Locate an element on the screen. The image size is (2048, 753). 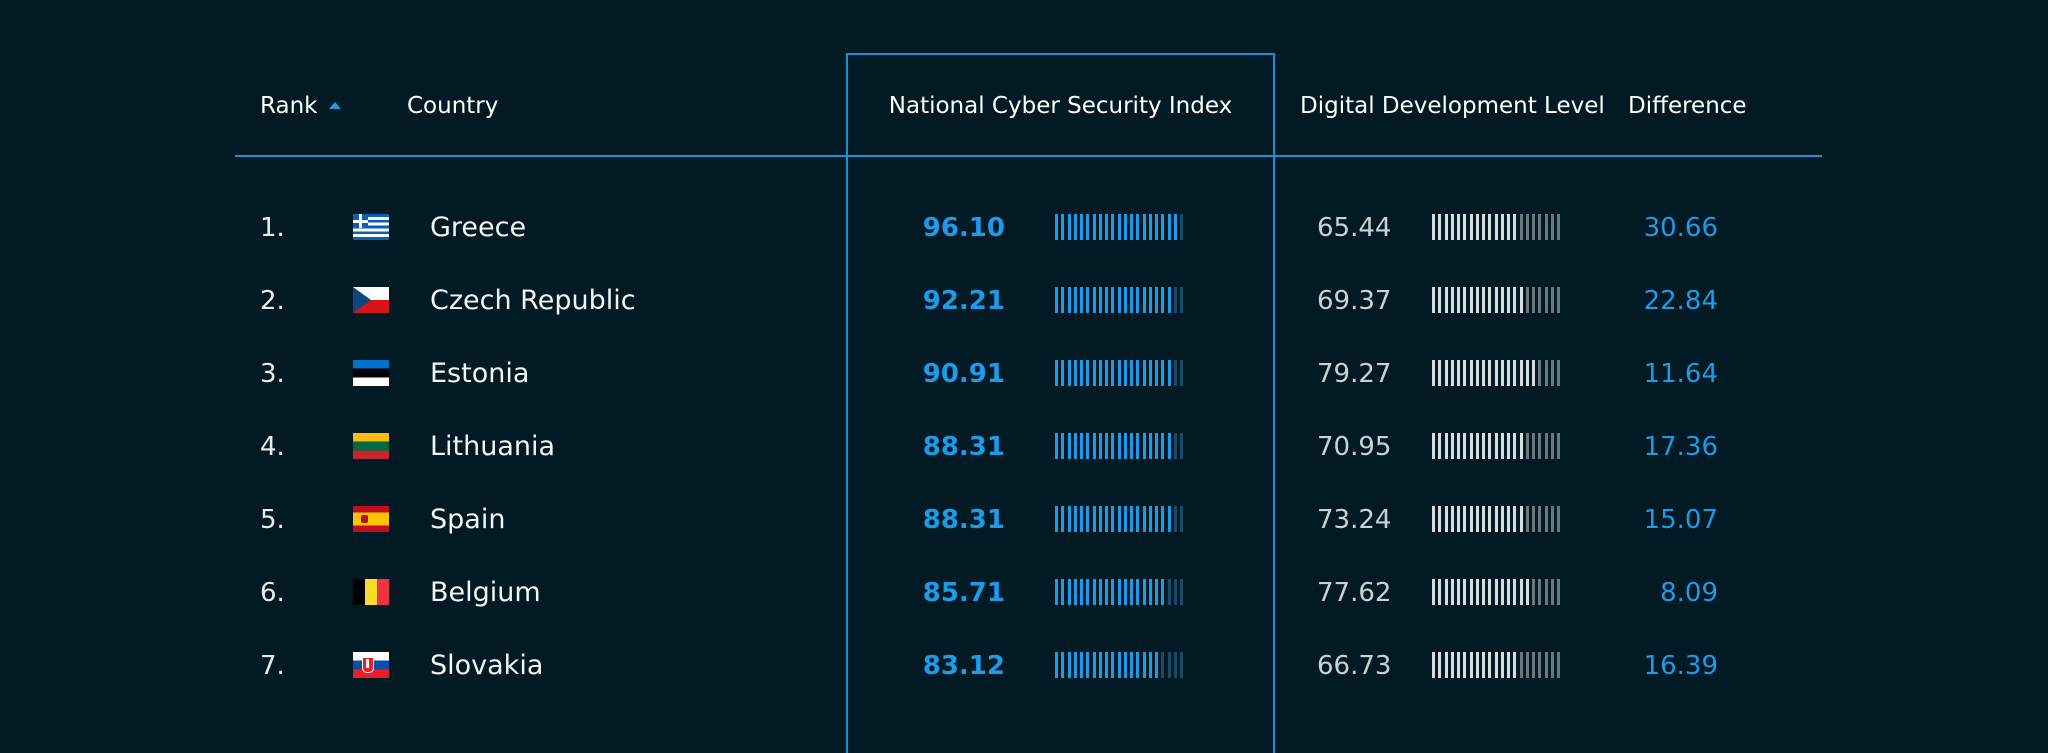
table-row: 5. Spain 88.31 73.24 15.07 is located at coordinates (1028, 520).